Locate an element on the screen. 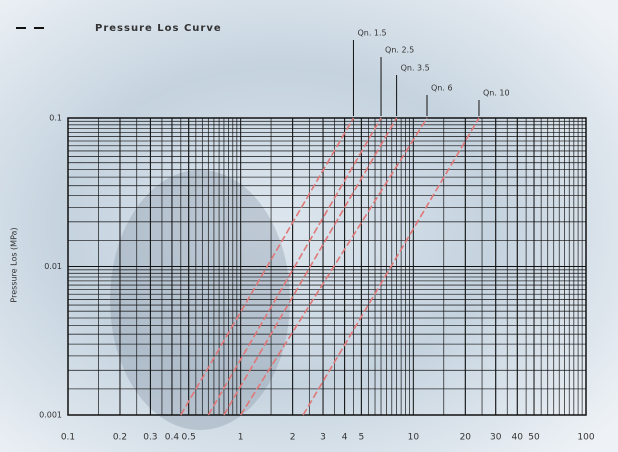  x-tick-label: 10 is located at coordinates (414, 438).